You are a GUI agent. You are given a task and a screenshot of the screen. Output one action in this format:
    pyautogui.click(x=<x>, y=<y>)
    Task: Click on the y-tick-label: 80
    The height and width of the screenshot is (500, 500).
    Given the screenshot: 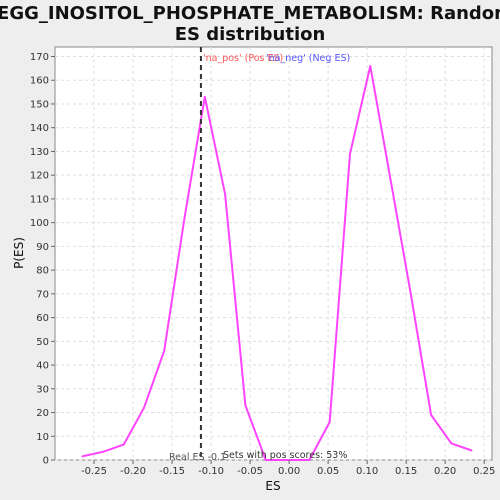 What is the action you would take?
    pyautogui.click(x=42, y=271)
    